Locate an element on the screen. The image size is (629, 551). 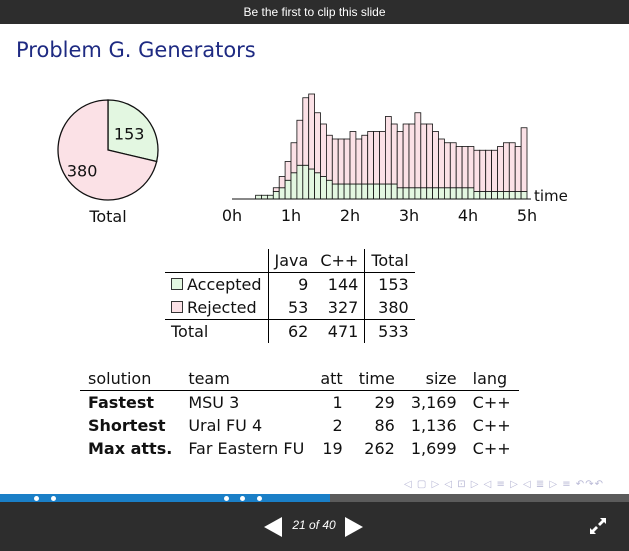
solutions-cell: 1,699 is located at coordinates (433, 448).